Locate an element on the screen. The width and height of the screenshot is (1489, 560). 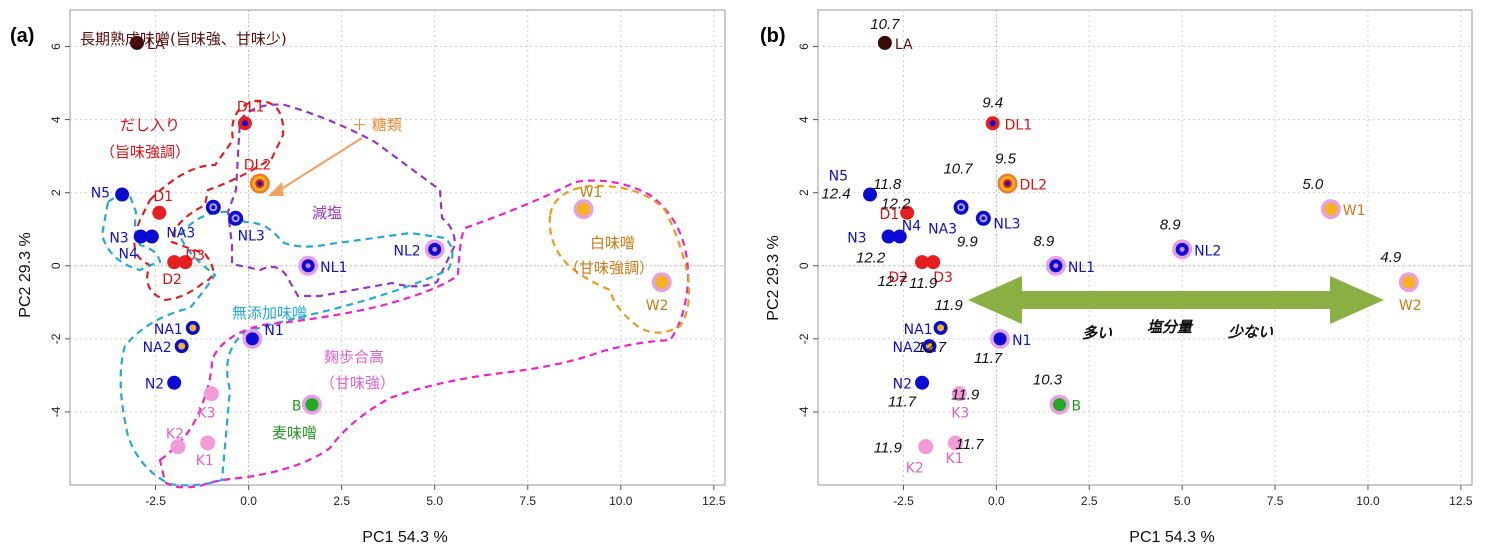
point-label: B is located at coordinates (1077, 407).